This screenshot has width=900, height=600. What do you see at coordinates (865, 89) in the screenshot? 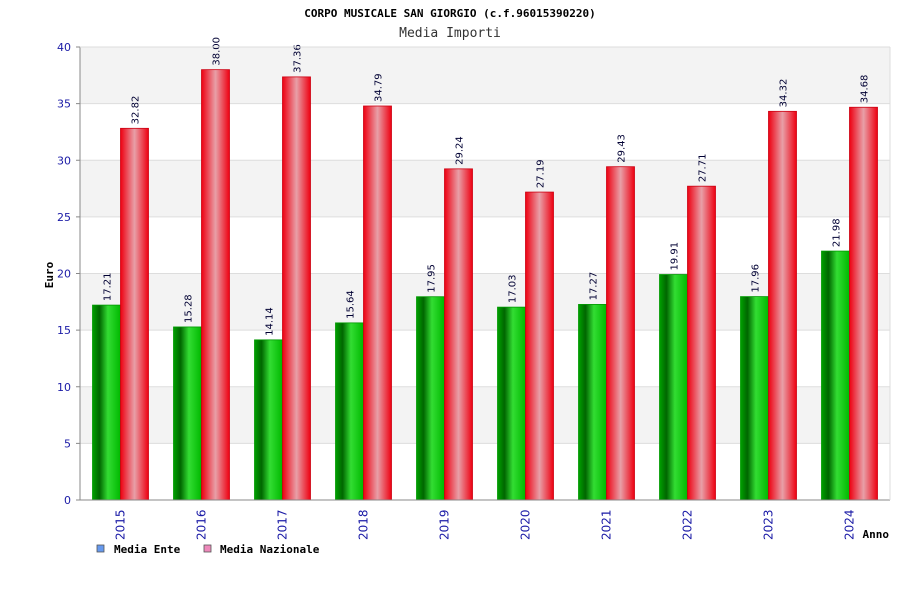
I see `data-label: 34.68` at bounding box center [865, 89].